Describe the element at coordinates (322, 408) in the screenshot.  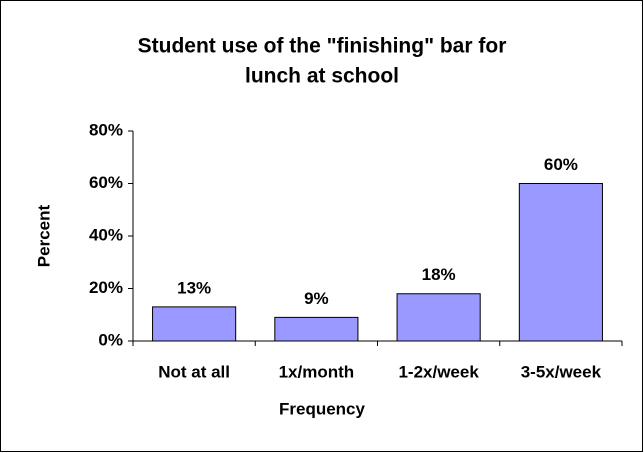
I see `x-axis-label: Frequency` at that location.